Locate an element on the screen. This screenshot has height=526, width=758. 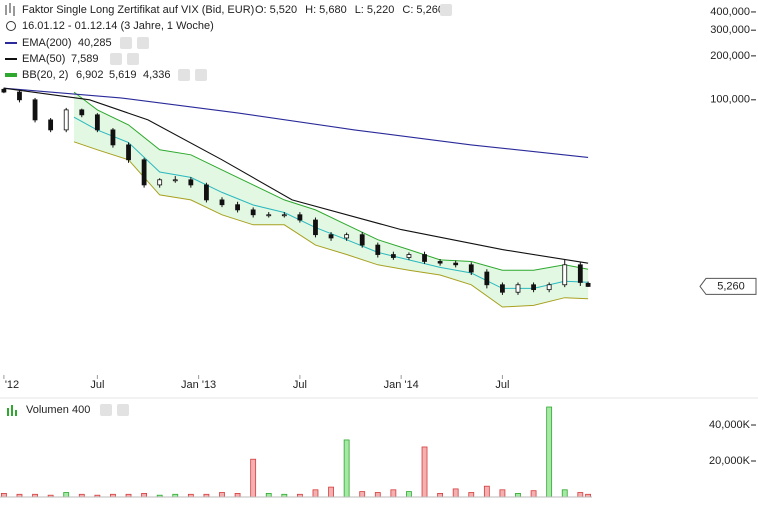
last-price-label: 5,260 is located at coordinates (731, 286).